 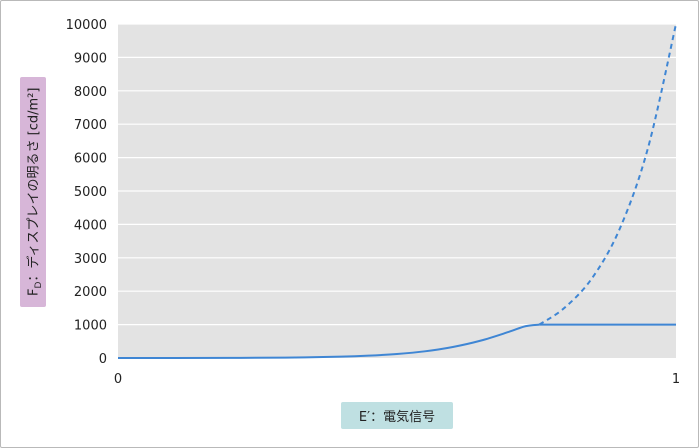 I want to click on y-tick-label: 7000, so click(x=90, y=125).